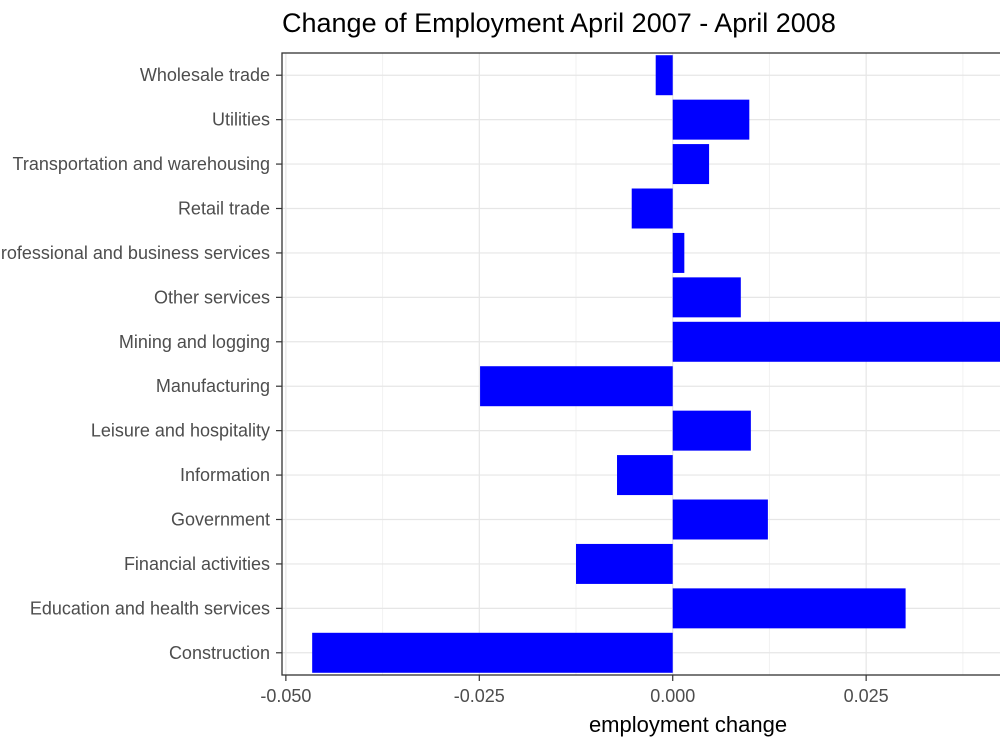 Image resolution: width=1000 pixels, height=750 pixels. What do you see at coordinates (645, 475) in the screenshot?
I see `bar-information` at bounding box center [645, 475].